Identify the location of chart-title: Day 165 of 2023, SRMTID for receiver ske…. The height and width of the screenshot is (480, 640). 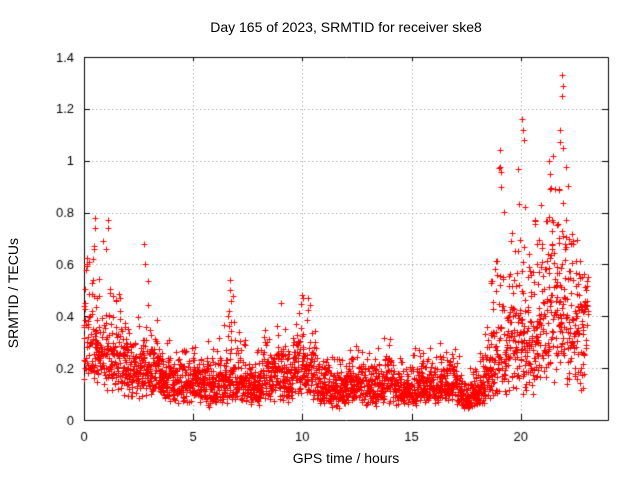
(346, 27).